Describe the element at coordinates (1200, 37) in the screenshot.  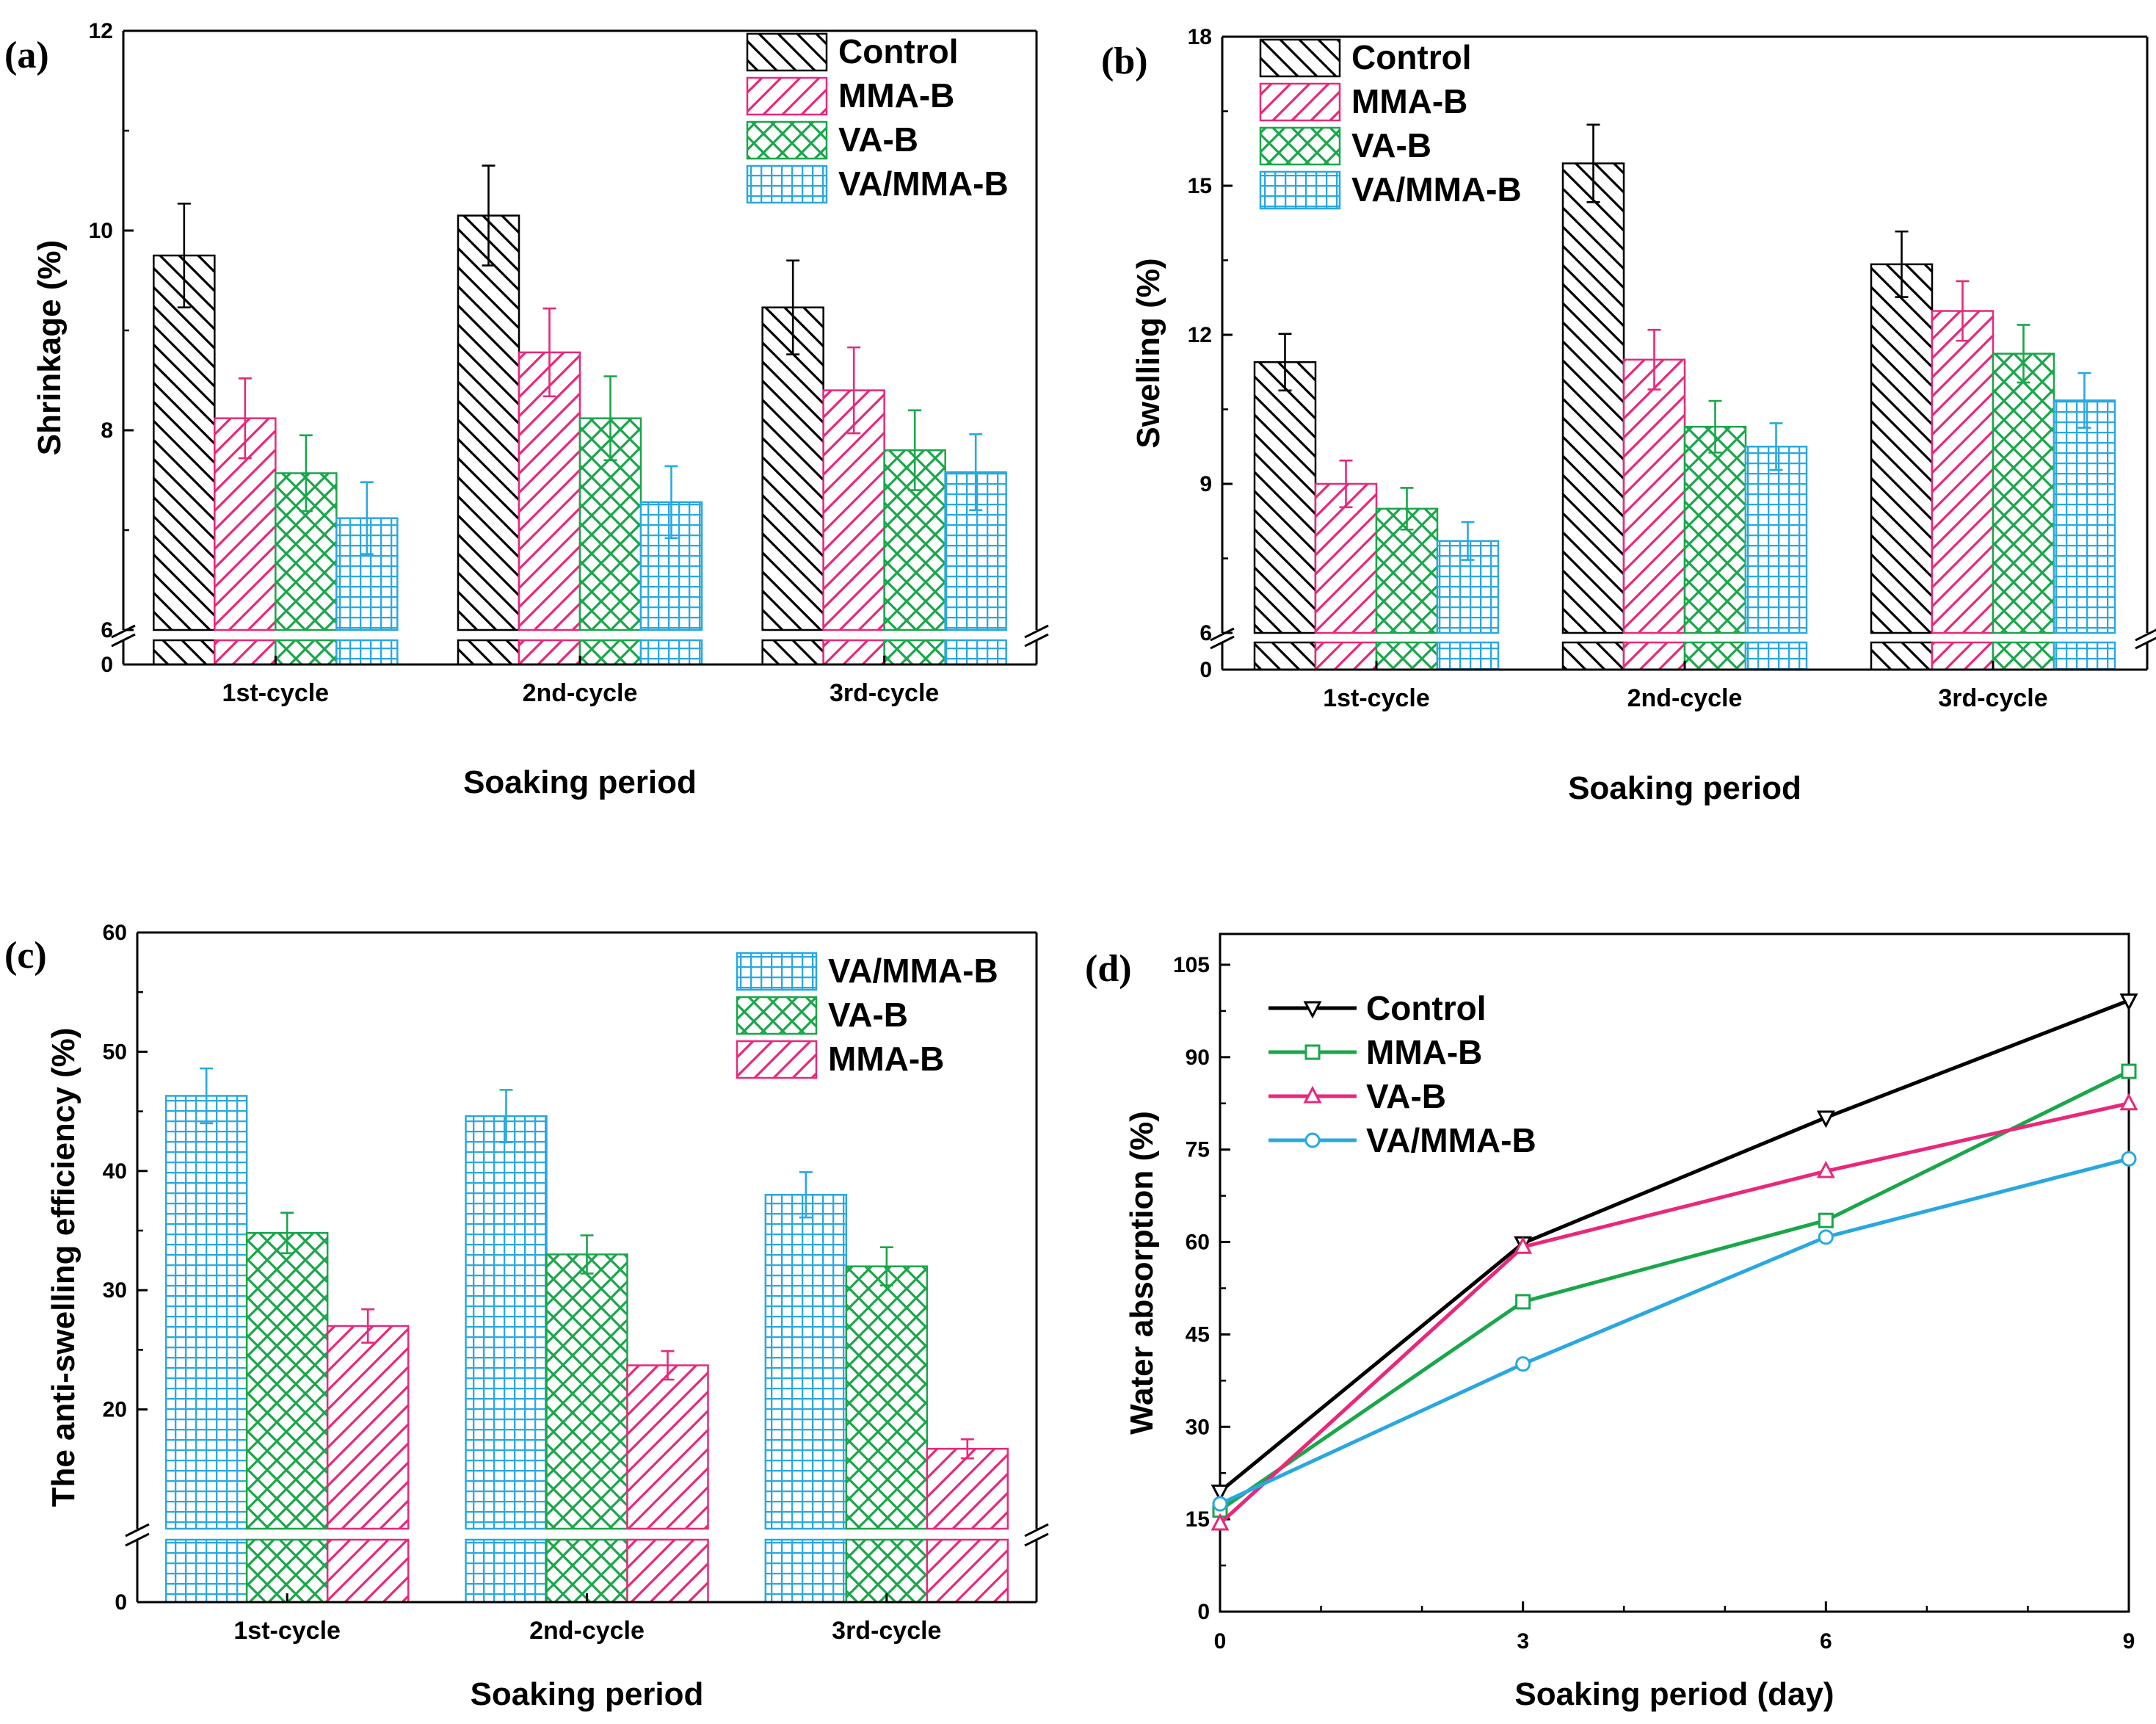
I see `y-tick-label: 18` at that location.